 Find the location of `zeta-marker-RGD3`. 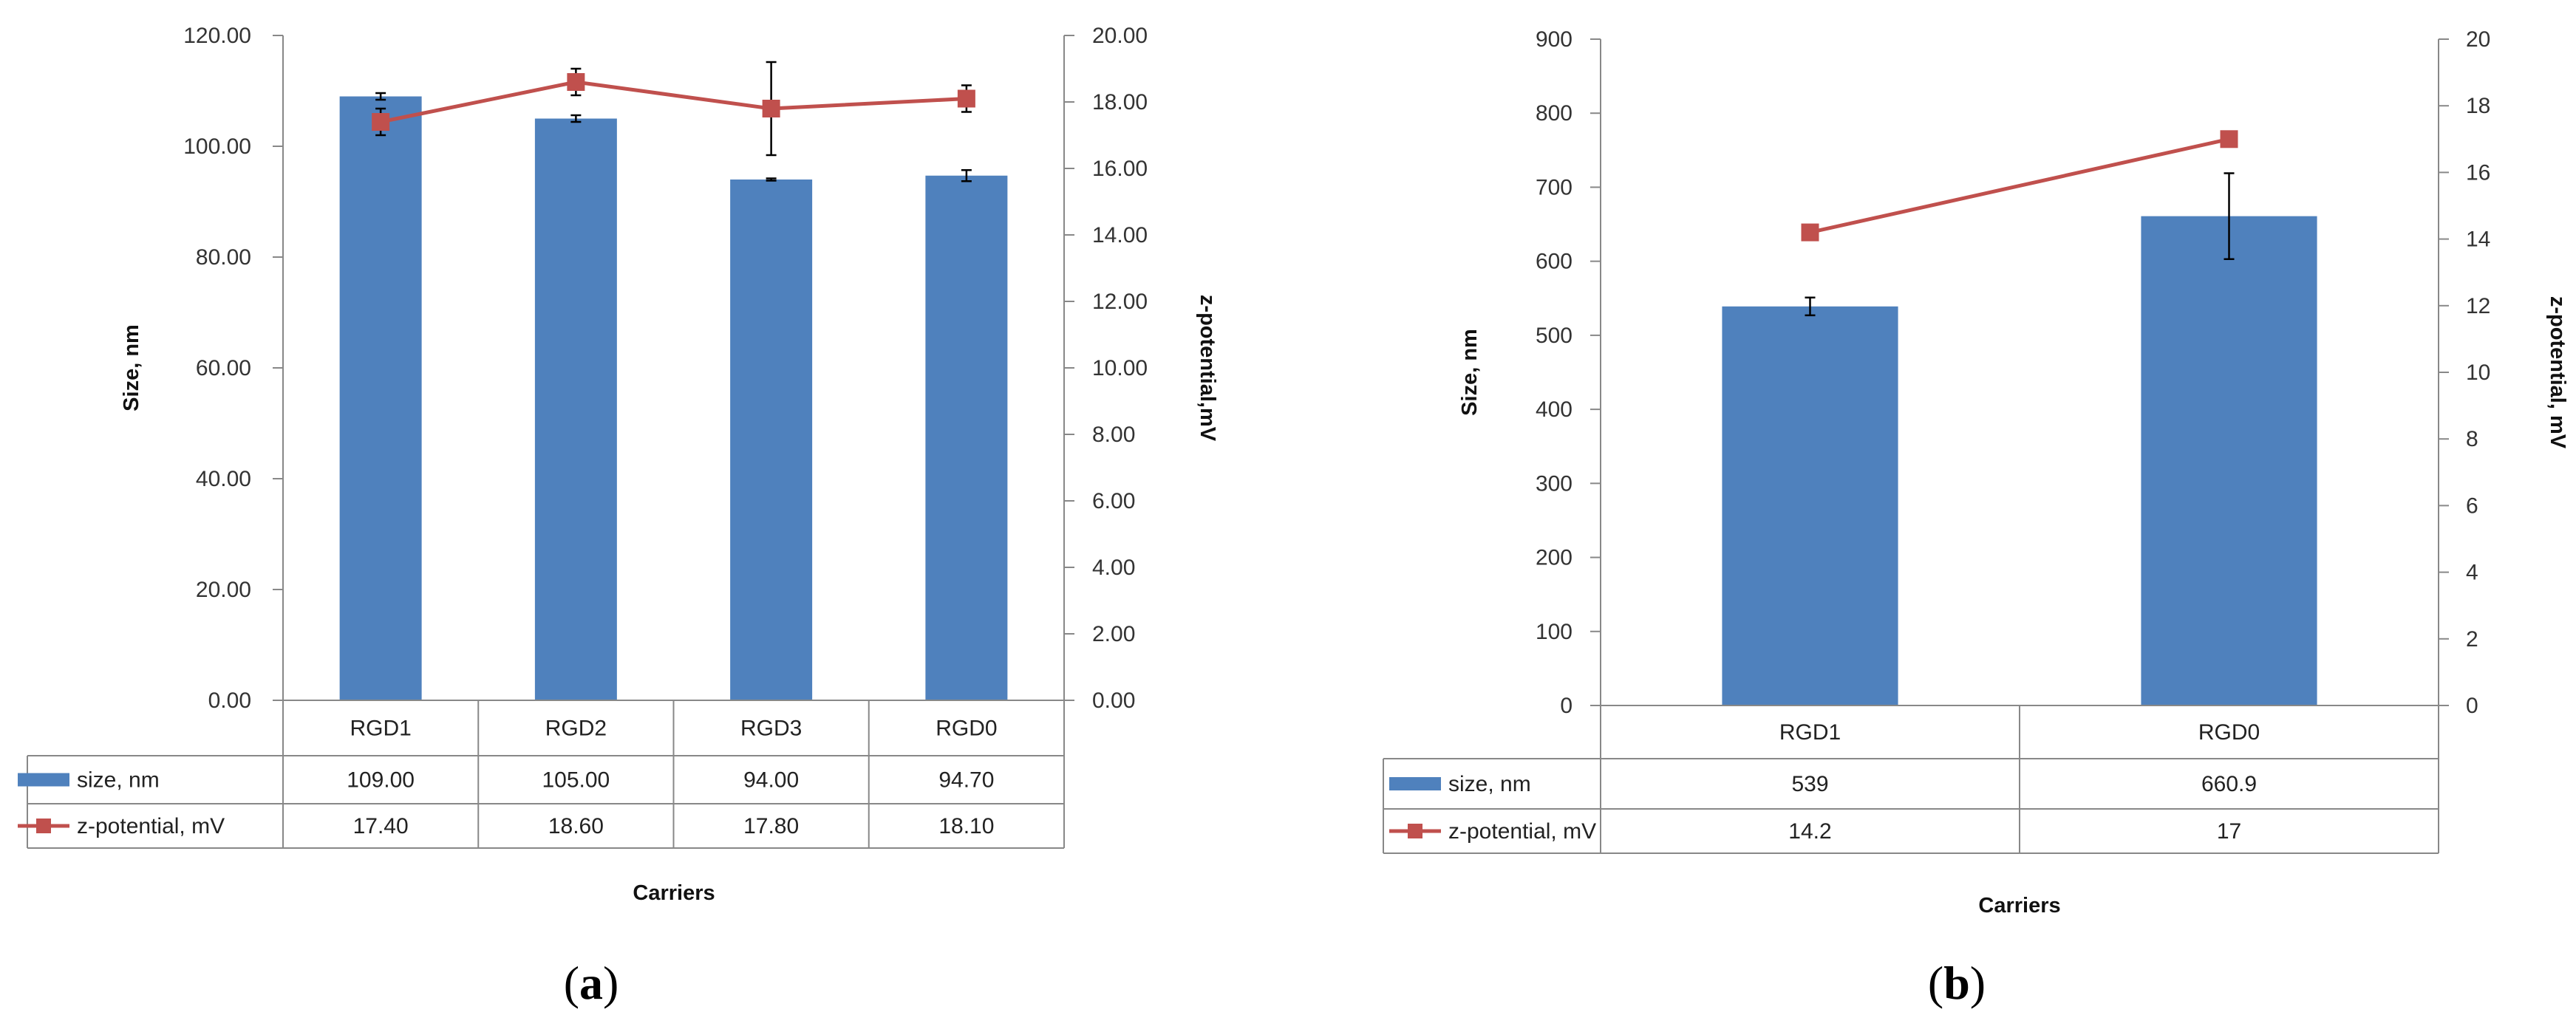

zeta-marker-RGD3 is located at coordinates (771, 108).